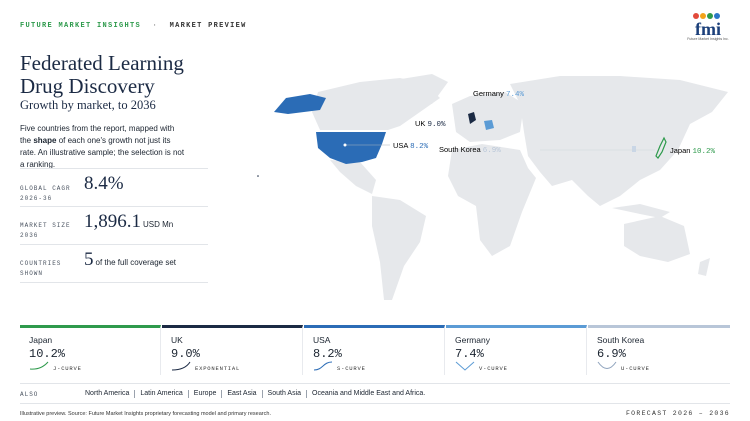 This screenshot has width=750, height=421. I want to click on card-shape: V-CURVE, so click(493, 368).